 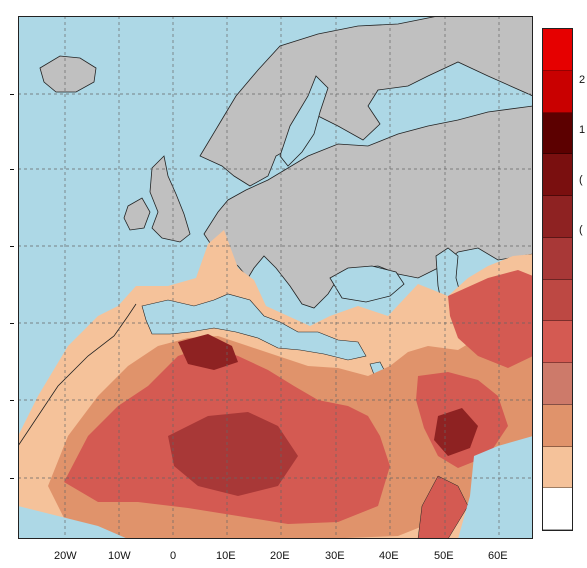 I want to click on legend-label: 1, so click(x=582, y=130).